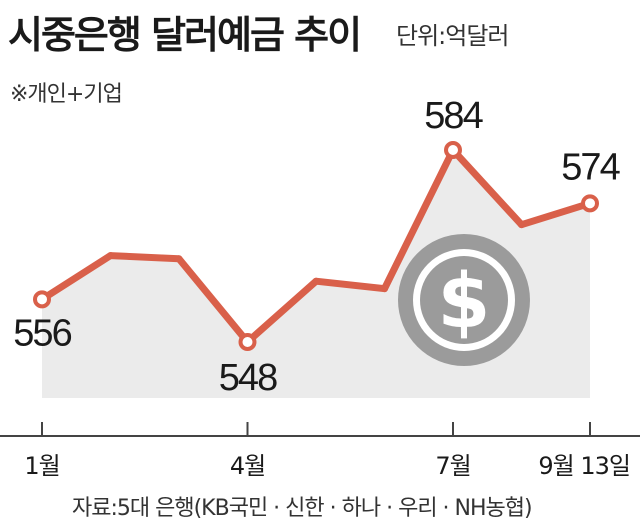 The height and width of the screenshot is (524, 640). What do you see at coordinates (185, 35) in the screenshot?
I see `chart-title: 시중은행 달러예금 추이` at bounding box center [185, 35].